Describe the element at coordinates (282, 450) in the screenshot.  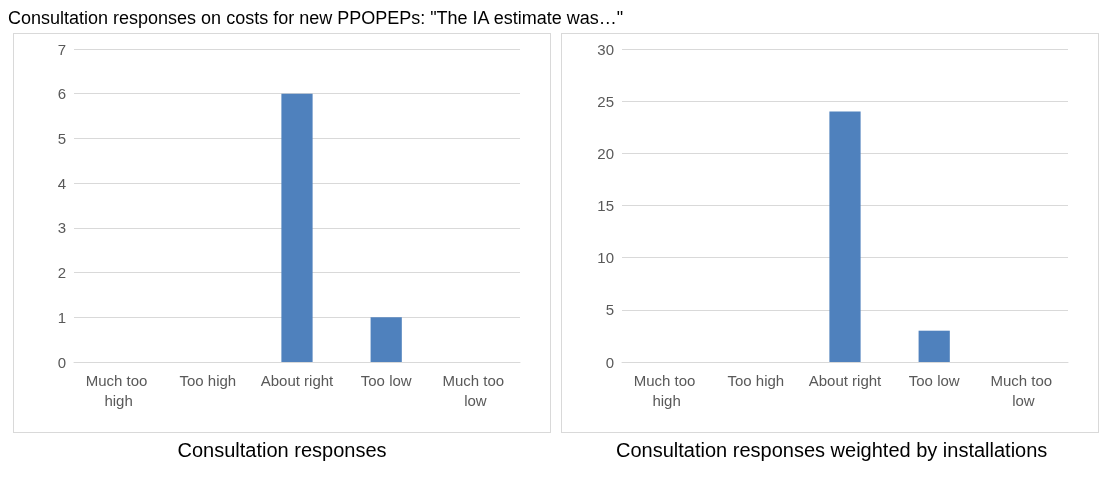
I see `text: Consultation responses` at that location.